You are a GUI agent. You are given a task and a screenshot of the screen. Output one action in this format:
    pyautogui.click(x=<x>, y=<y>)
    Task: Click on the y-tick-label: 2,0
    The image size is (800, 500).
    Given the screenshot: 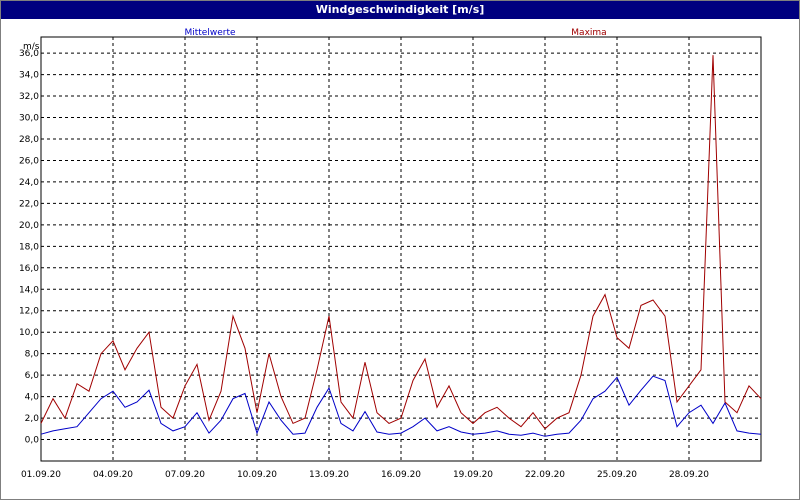 What is the action you would take?
    pyautogui.click(x=32, y=419)
    